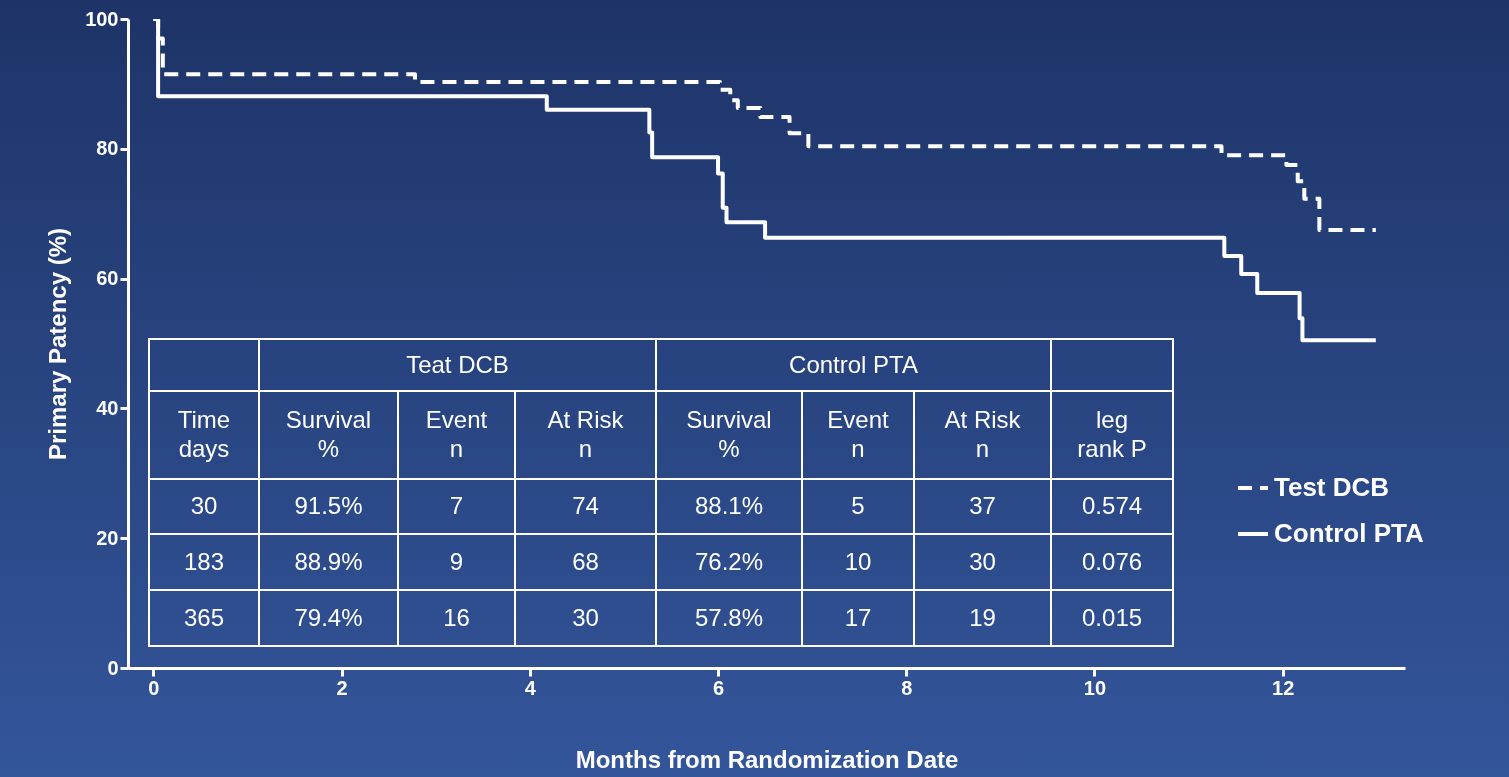 The height and width of the screenshot is (777, 1509). I want to click on annotation: 5, so click(858, 506).